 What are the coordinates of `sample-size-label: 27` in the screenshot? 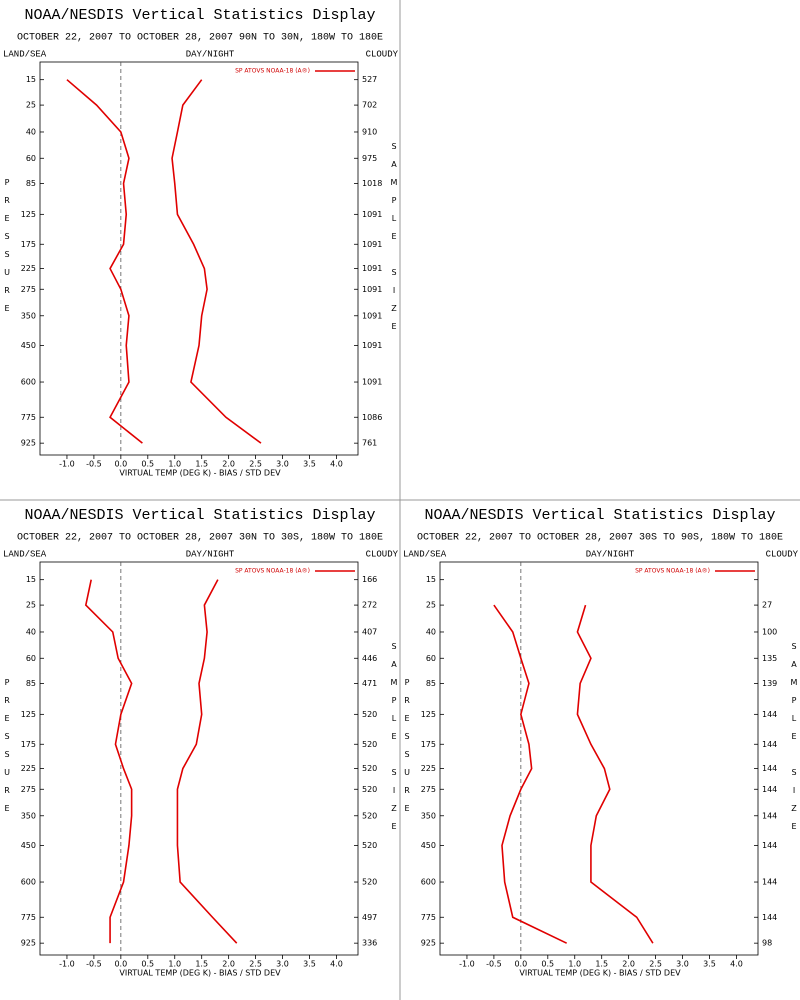 It's located at (767, 605).